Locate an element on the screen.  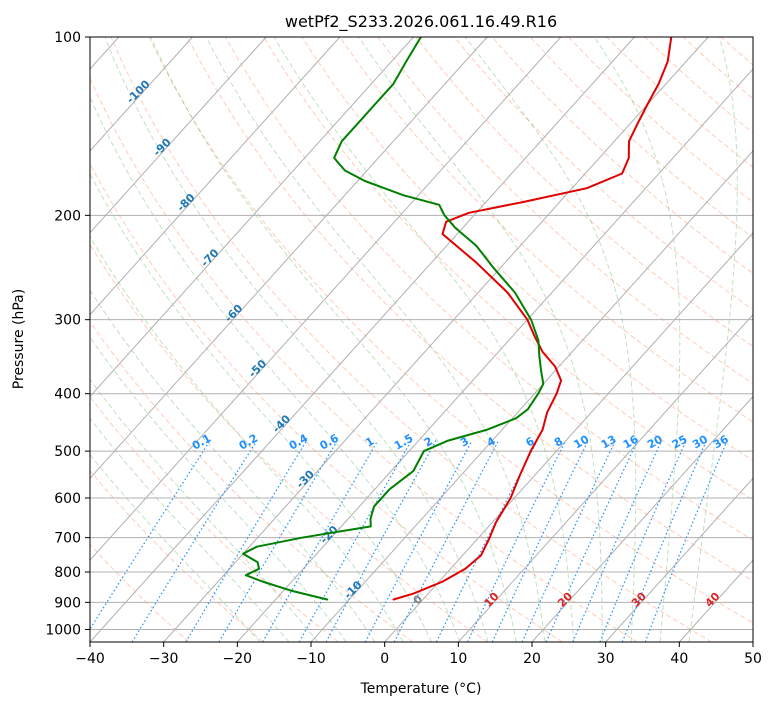
y-tick-label: 100 is located at coordinates (67, 38).